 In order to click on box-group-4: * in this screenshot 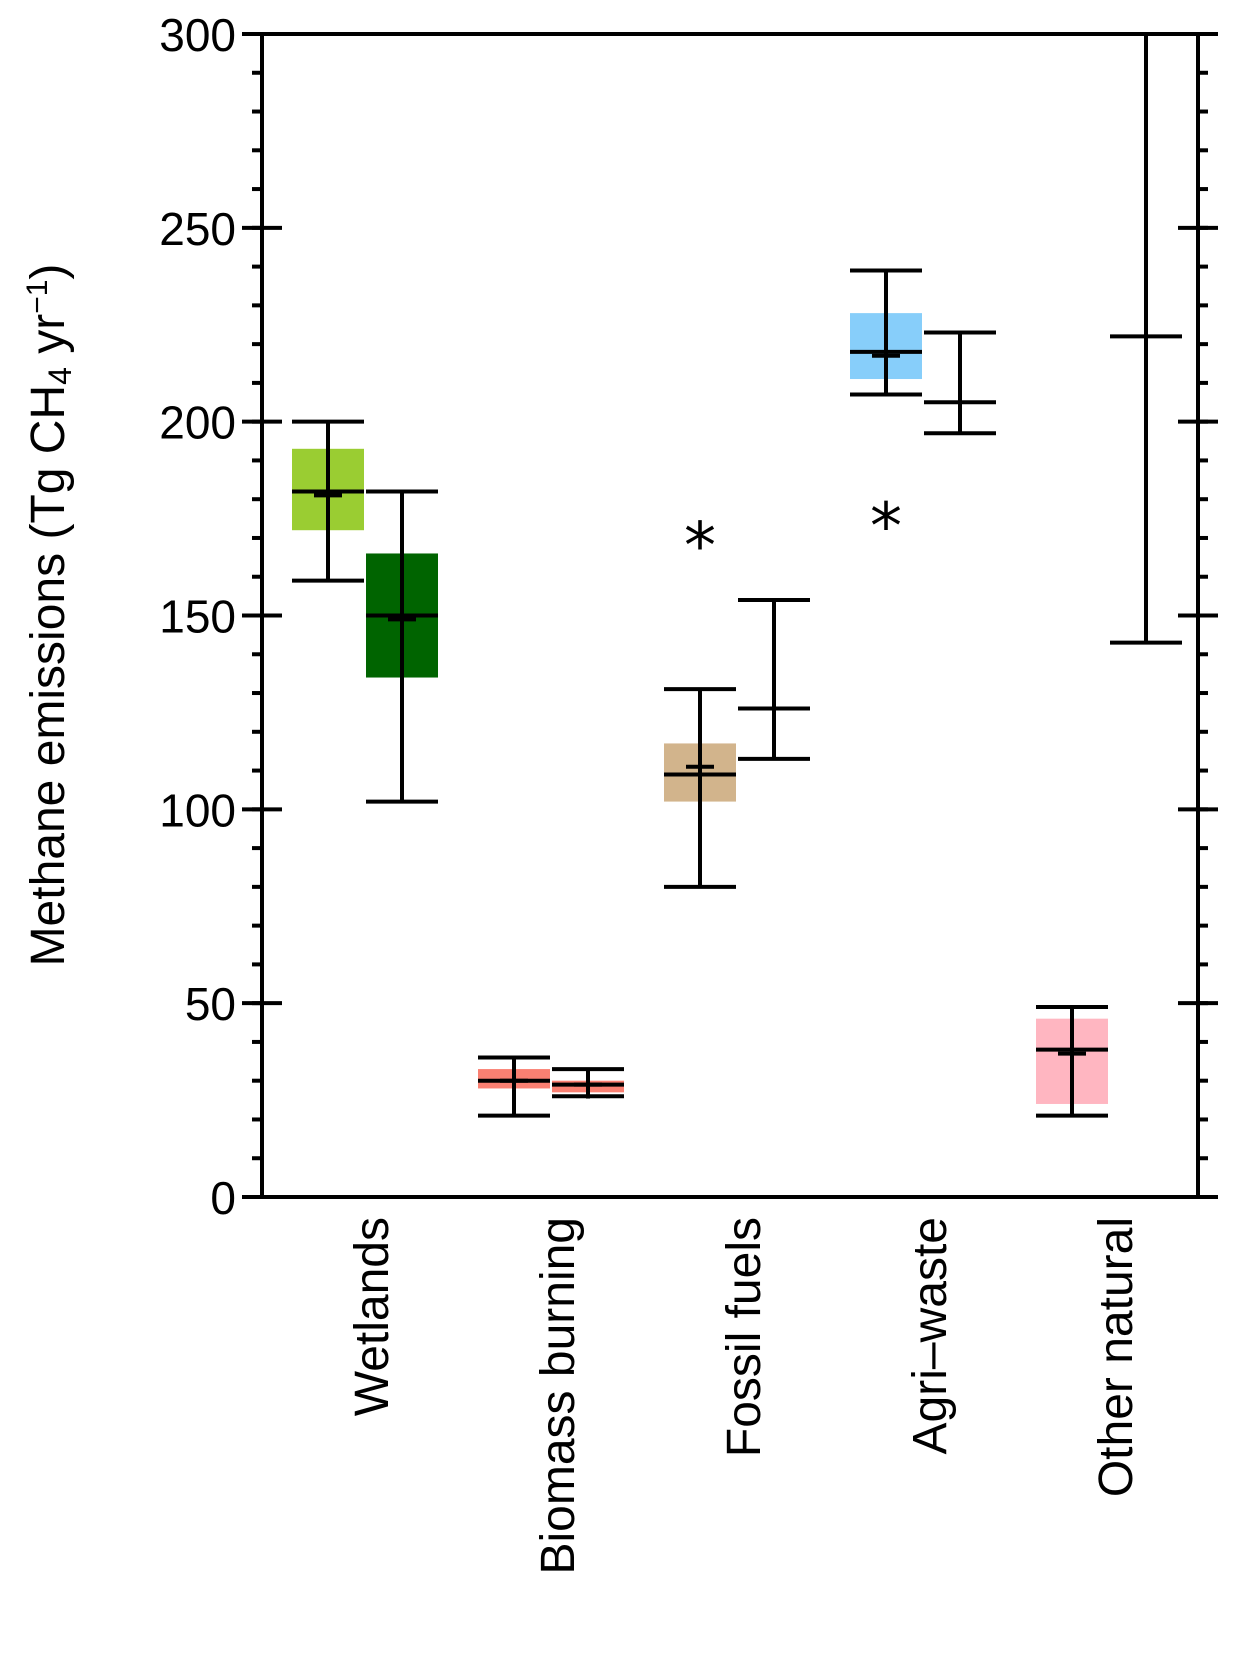, I will do `click(700, 699)`.